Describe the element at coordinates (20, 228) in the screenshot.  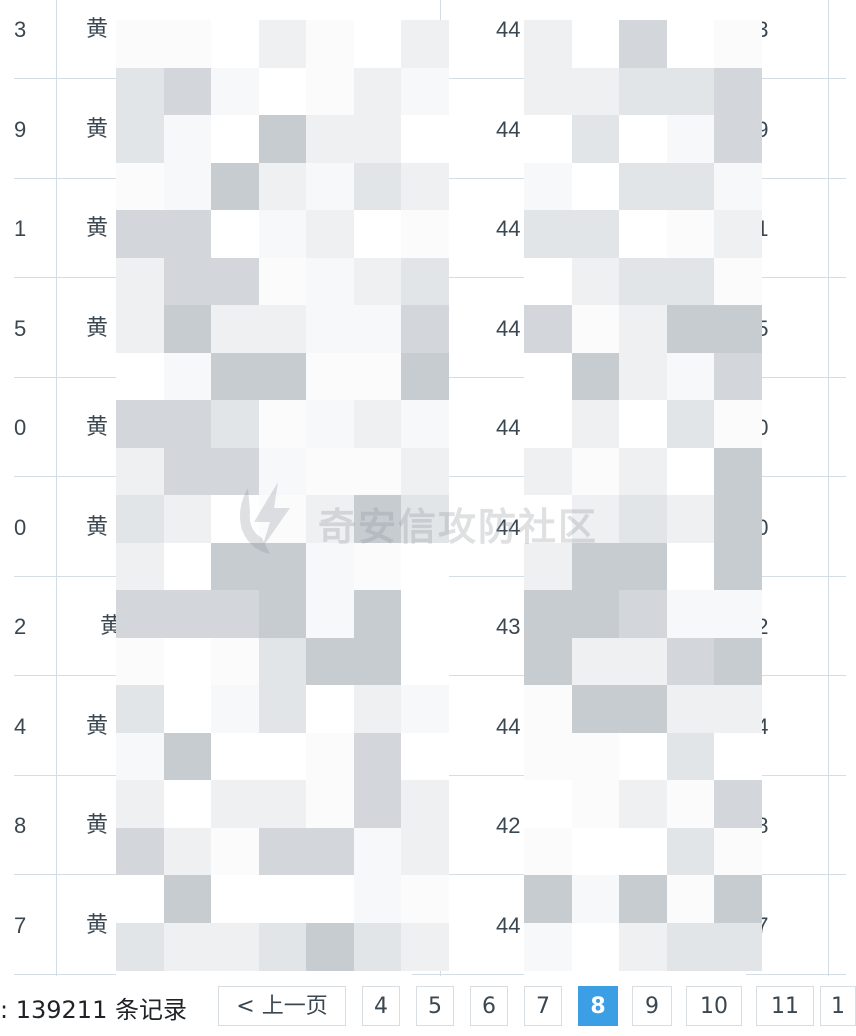
I see `cell-id: 1` at that location.